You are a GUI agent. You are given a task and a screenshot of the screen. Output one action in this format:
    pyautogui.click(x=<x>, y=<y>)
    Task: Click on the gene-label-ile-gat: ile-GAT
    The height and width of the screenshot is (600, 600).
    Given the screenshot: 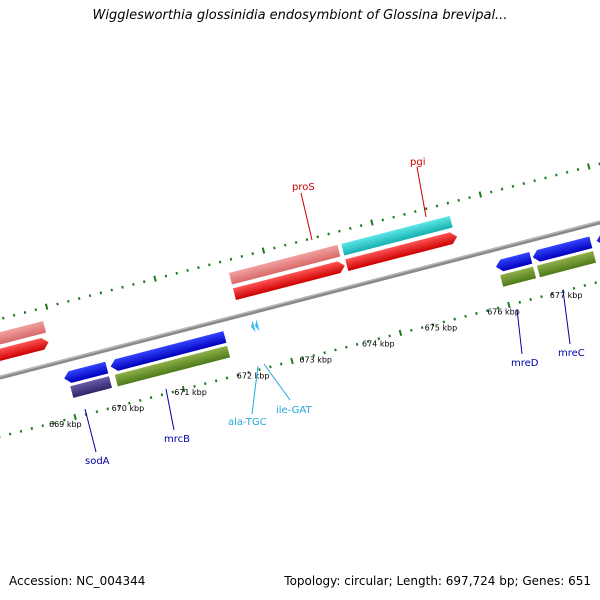 What is the action you would take?
    pyautogui.click(x=294, y=410)
    